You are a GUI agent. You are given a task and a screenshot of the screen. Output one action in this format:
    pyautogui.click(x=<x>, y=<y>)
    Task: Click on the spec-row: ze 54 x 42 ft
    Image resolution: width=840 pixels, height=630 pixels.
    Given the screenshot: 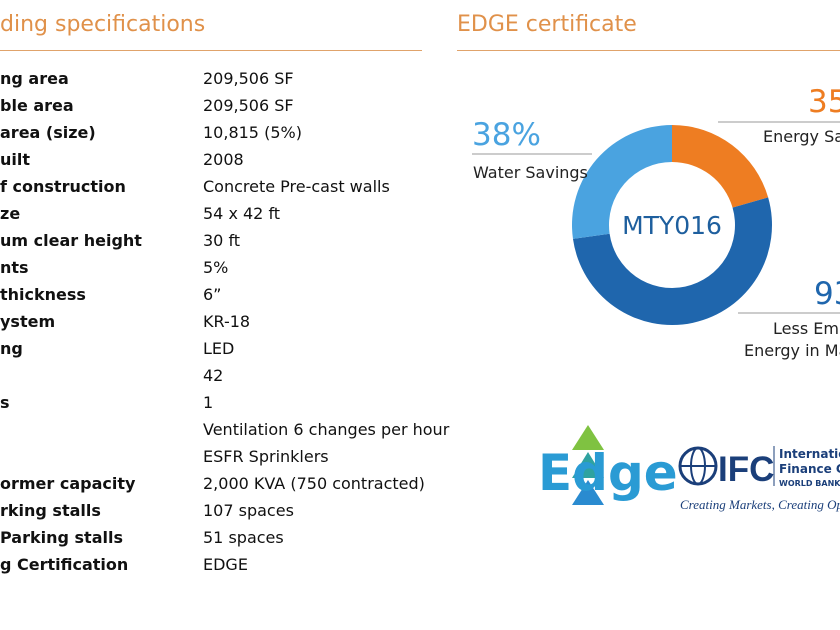 What is the action you would take?
    pyautogui.click(x=215, y=217)
    